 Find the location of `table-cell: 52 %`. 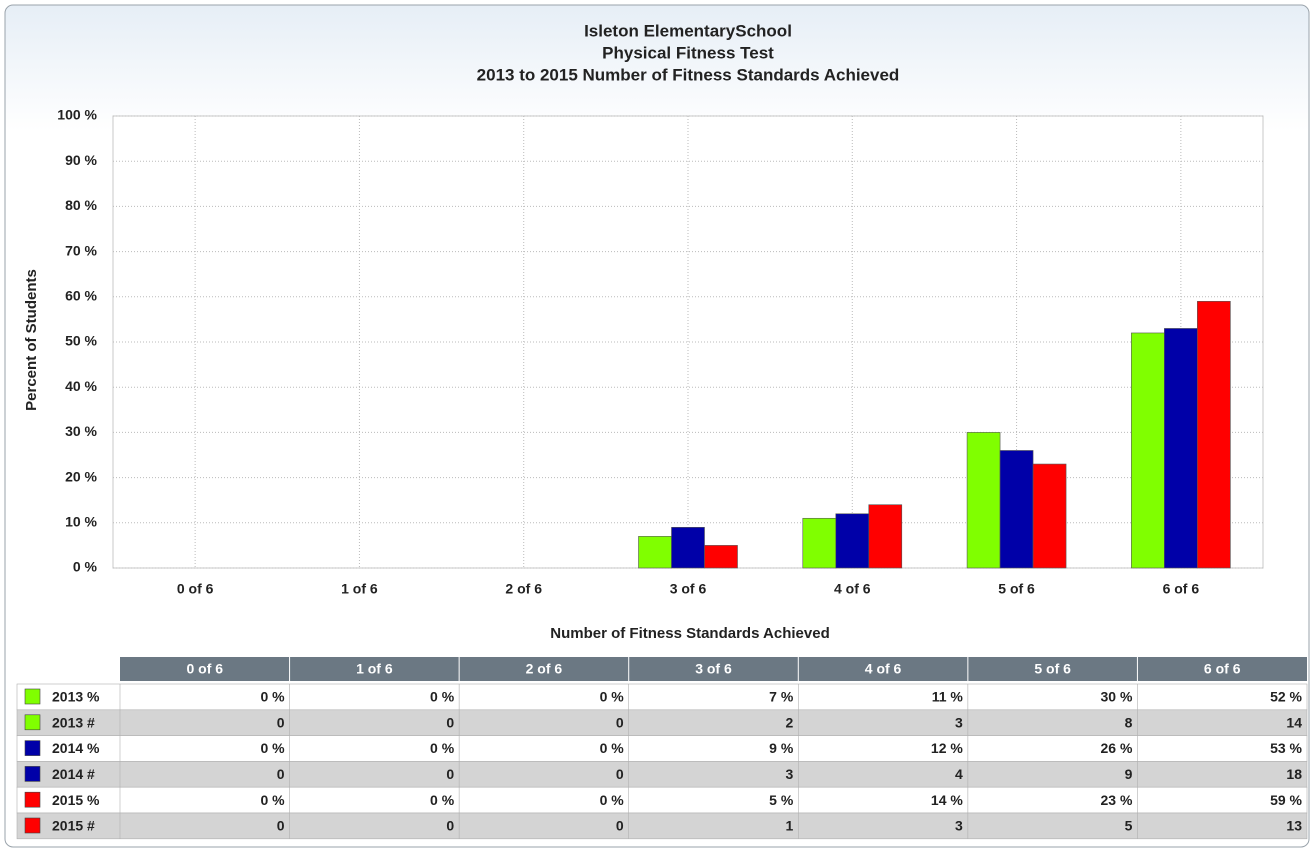

table-cell: 52 % is located at coordinates (1286, 697).